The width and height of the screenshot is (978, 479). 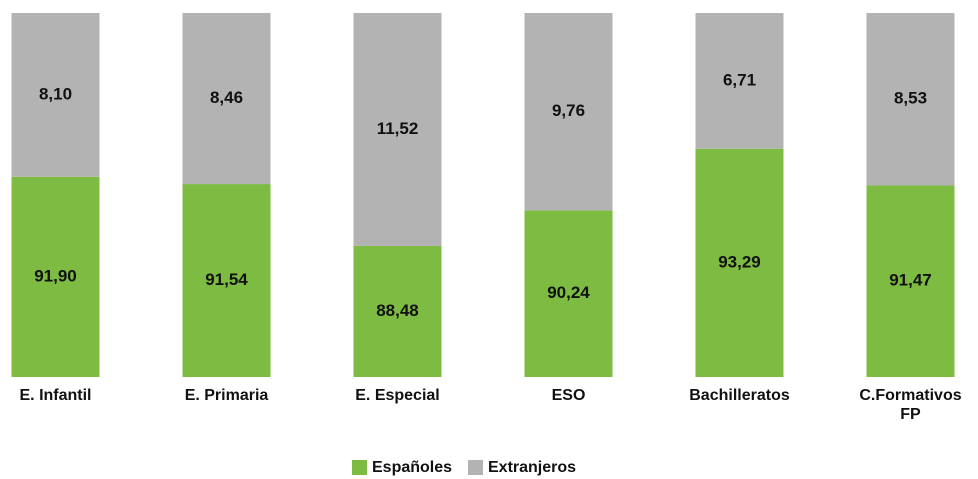 I want to click on data-label: 8,46, so click(x=226, y=97).